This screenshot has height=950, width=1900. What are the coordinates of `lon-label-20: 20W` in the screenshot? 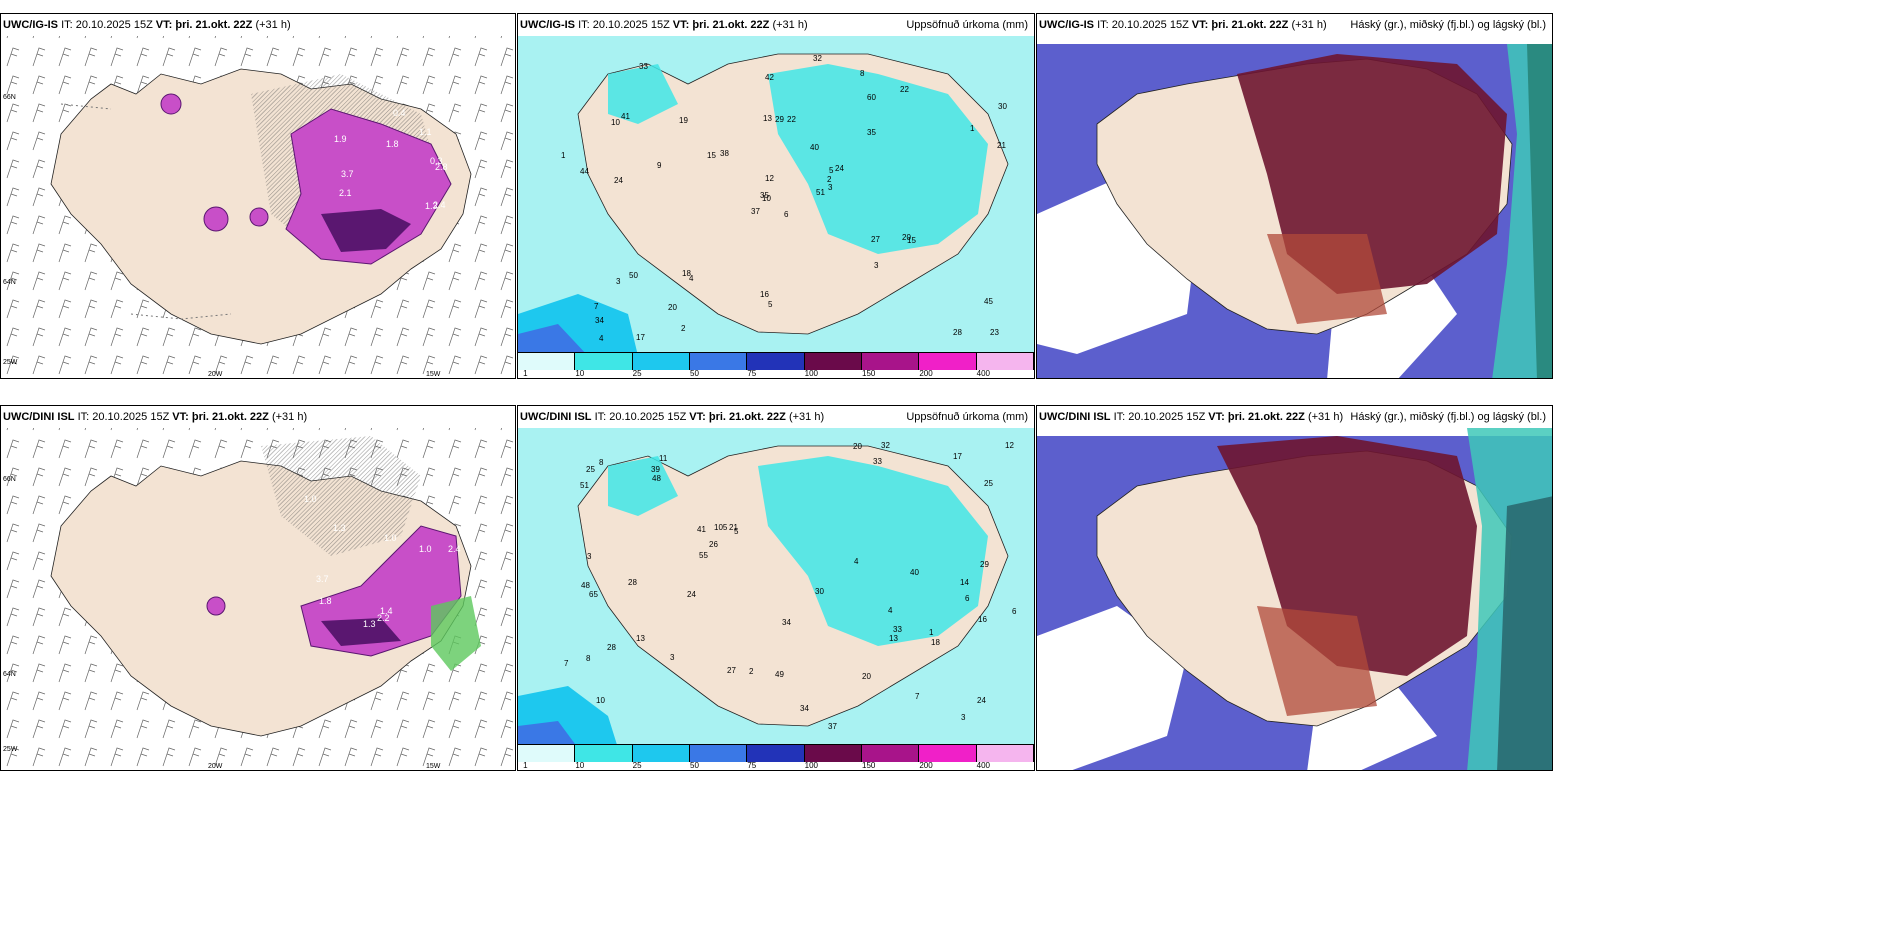 It's located at (215, 374).